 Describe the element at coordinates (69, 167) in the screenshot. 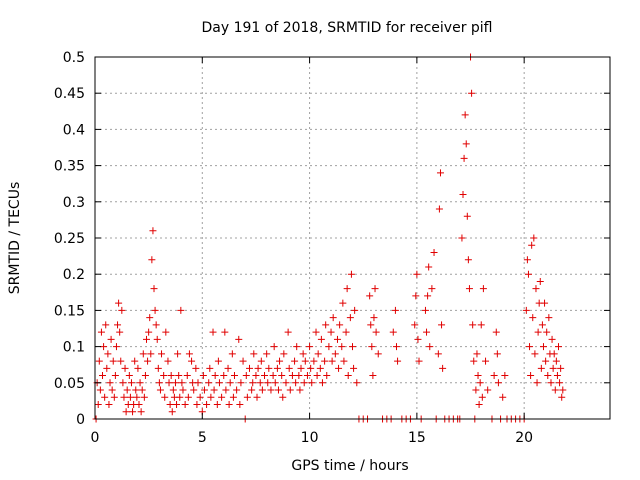

I see `y-tick-label: 0.35` at that location.